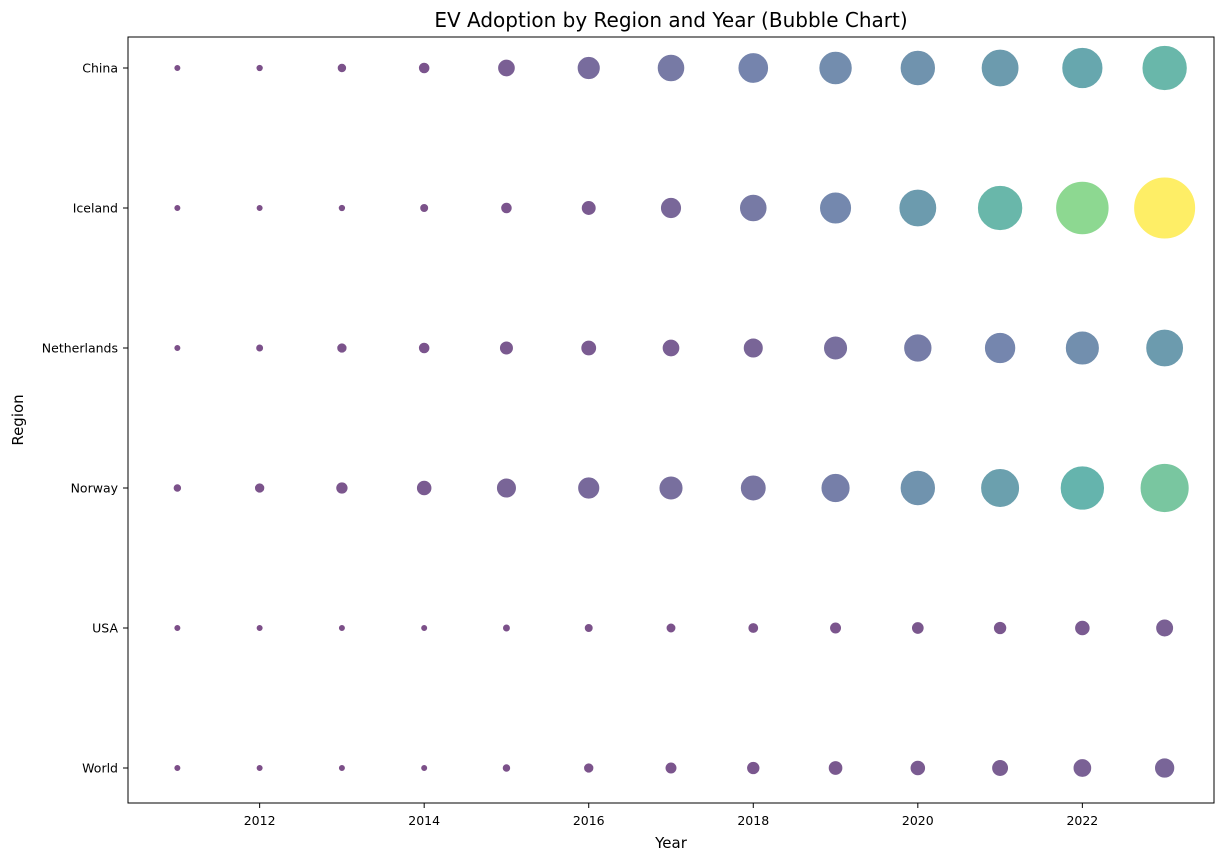 The image size is (1222, 861). Describe the element at coordinates (589, 488) in the screenshot. I see `bubble-norway-2016` at that location.